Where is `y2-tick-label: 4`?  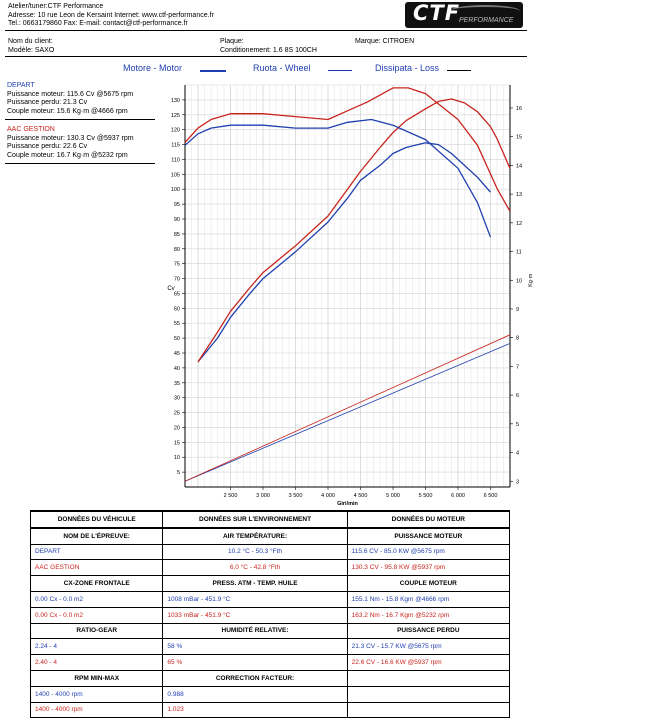 y2-tick-label: 4 is located at coordinates (517, 454).